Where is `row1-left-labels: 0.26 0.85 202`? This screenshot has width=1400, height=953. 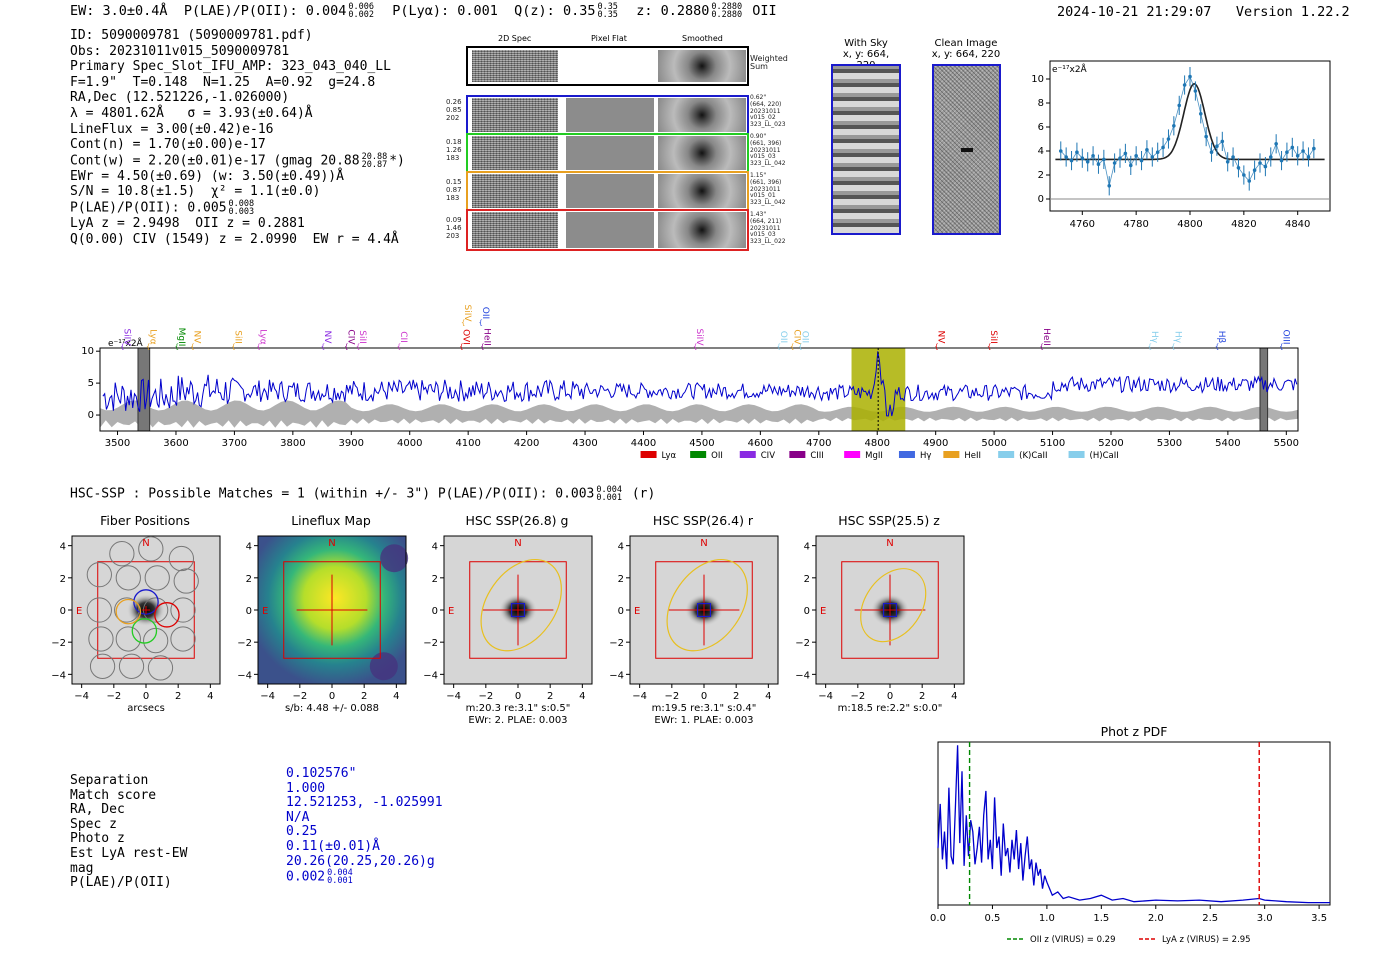
row1-left-labels: 0.26 0.85 202 is located at coordinates (454, 110).